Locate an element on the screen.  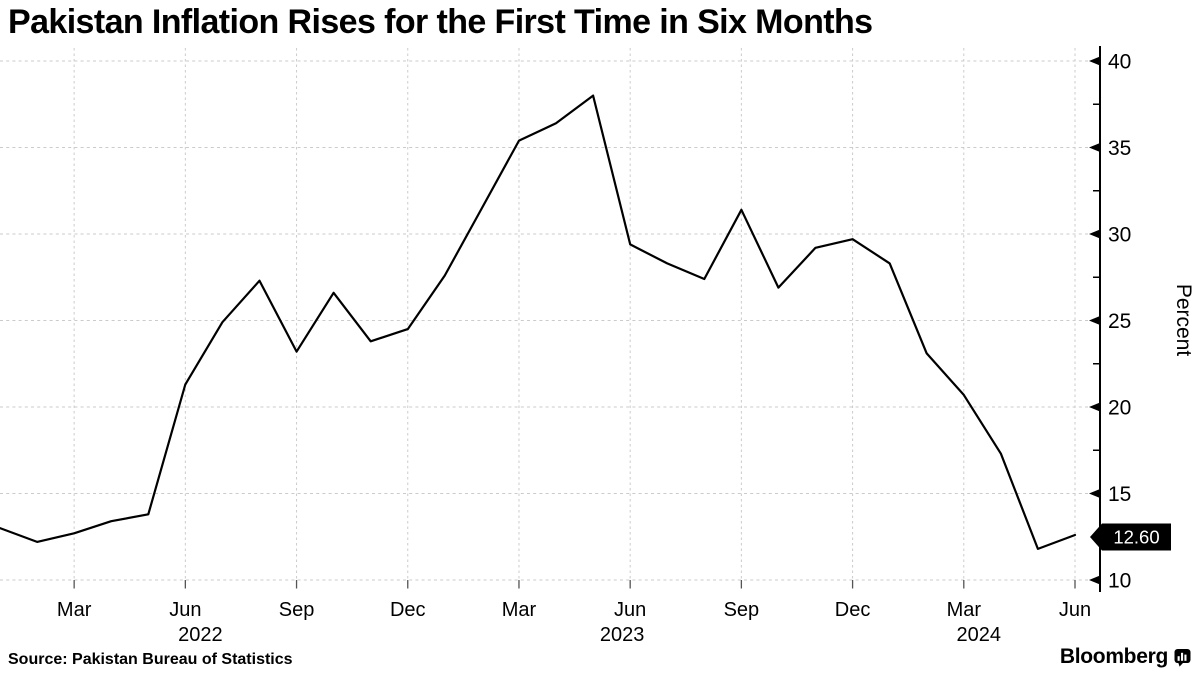
y-tick-label: 25 is located at coordinates (1119, 321).